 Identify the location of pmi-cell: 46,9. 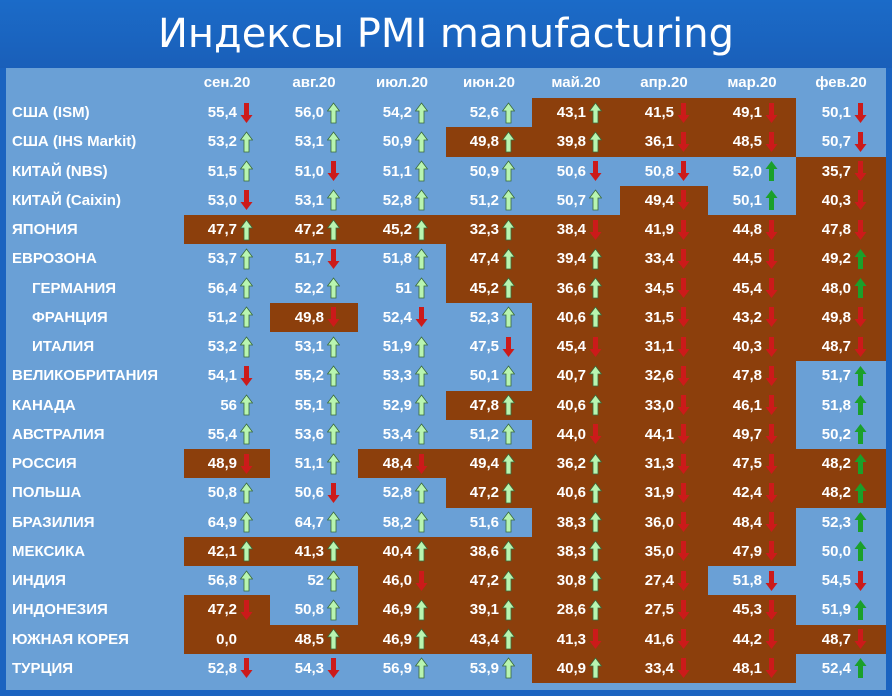
(402, 639).